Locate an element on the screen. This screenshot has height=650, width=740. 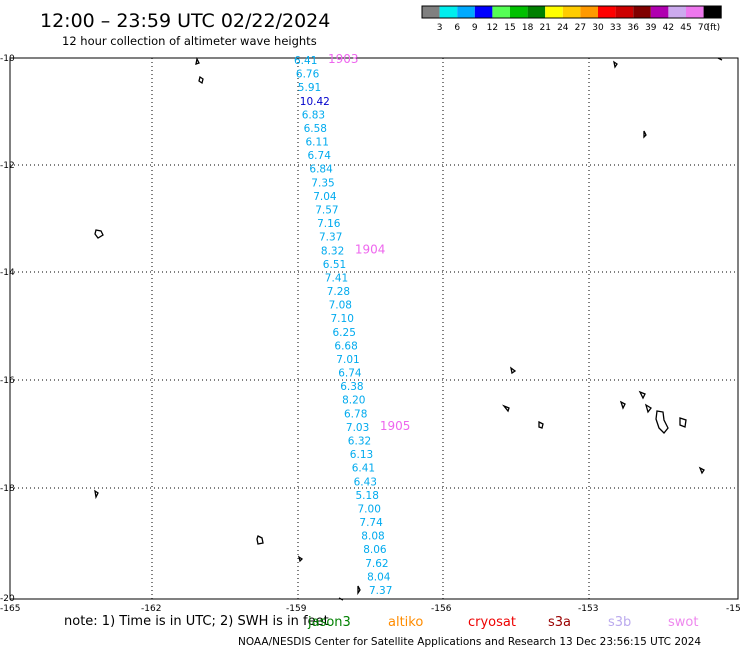
satellite-name: s3a is located at coordinates (559, 622).